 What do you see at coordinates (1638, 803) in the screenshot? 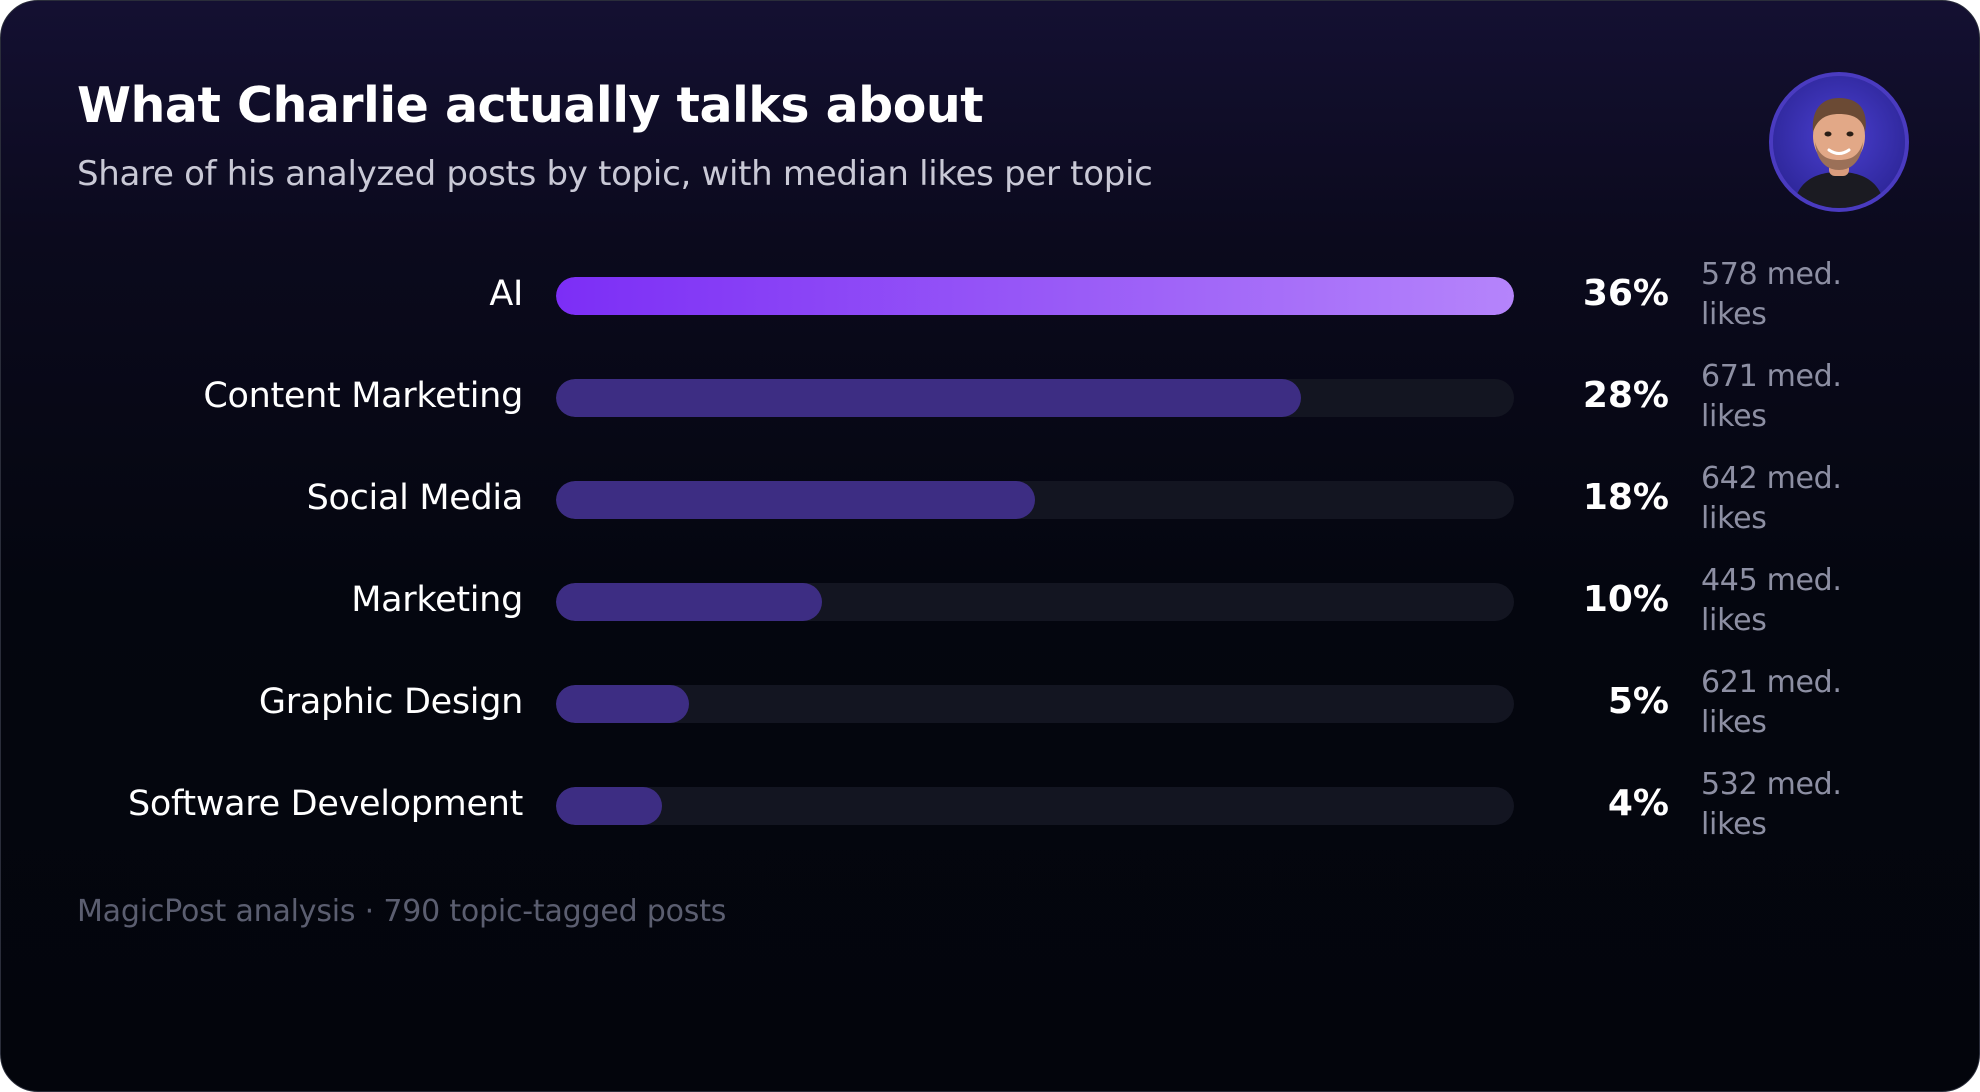
I see `percent-label: 4%` at bounding box center [1638, 803].